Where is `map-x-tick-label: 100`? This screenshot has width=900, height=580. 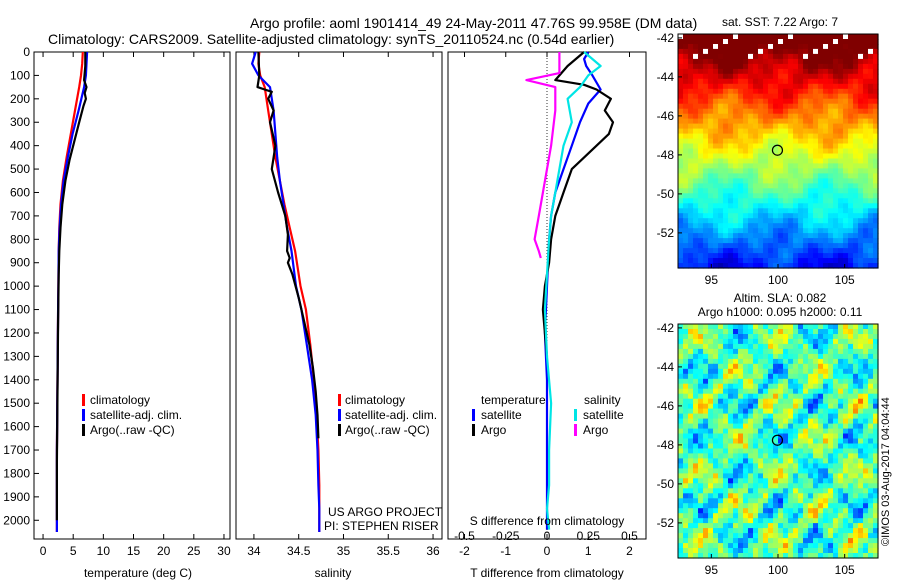 map-x-tick-label: 100 is located at coordinates (778, 280).